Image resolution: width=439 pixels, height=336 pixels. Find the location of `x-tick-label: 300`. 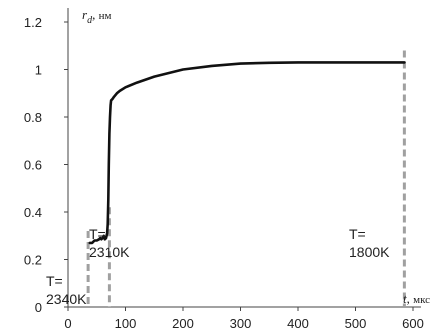

x-tick-label: 300 is located at coordinates (241, 323).